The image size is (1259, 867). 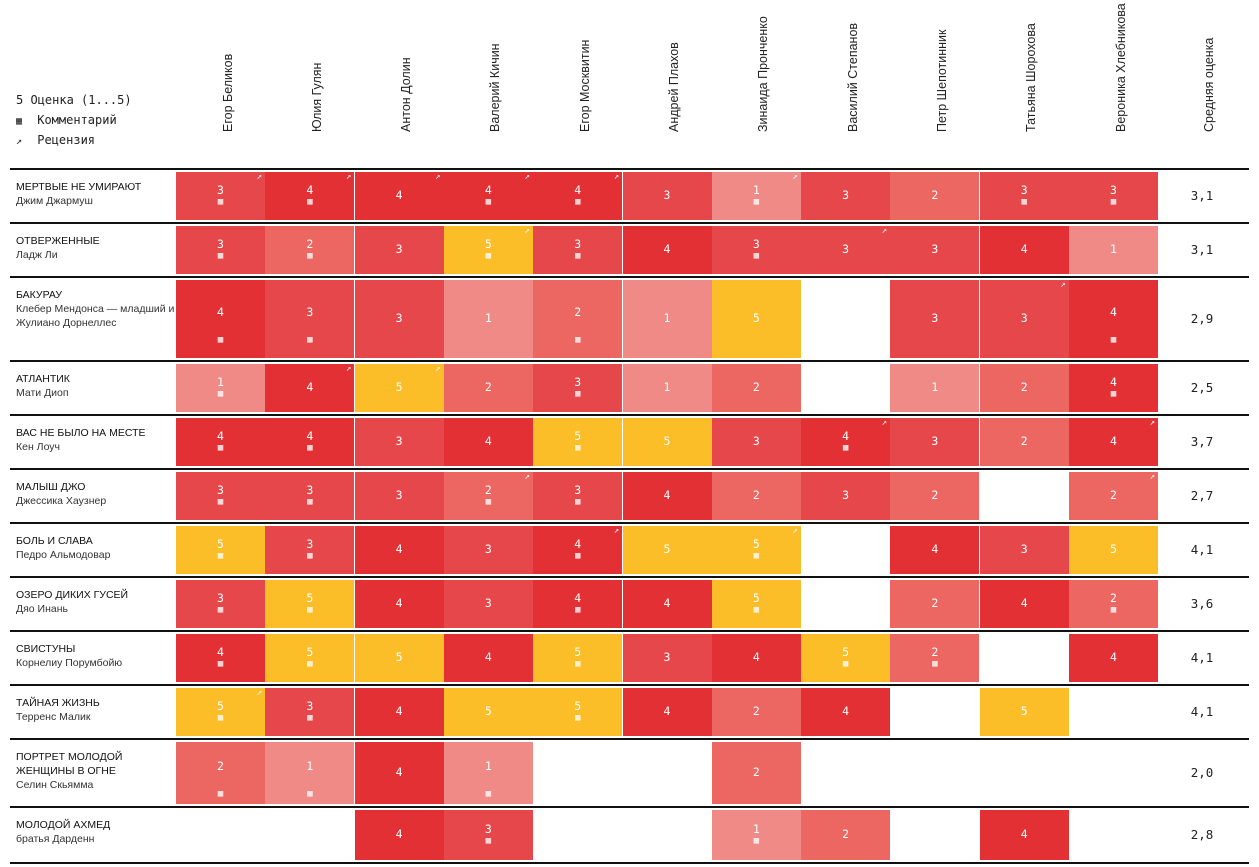 What do you see at coordinates (220, 196) in the screenshot?
I see `score-cell: 3 ▦ ↗` at bounding box center [220, 196].